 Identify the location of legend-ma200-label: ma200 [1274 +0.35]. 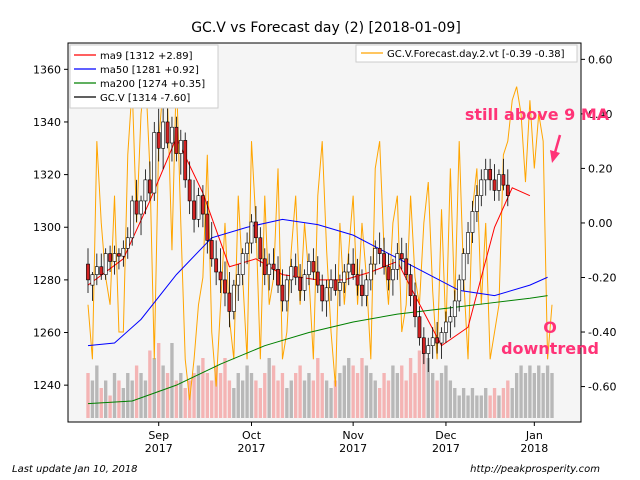
(152, 84).